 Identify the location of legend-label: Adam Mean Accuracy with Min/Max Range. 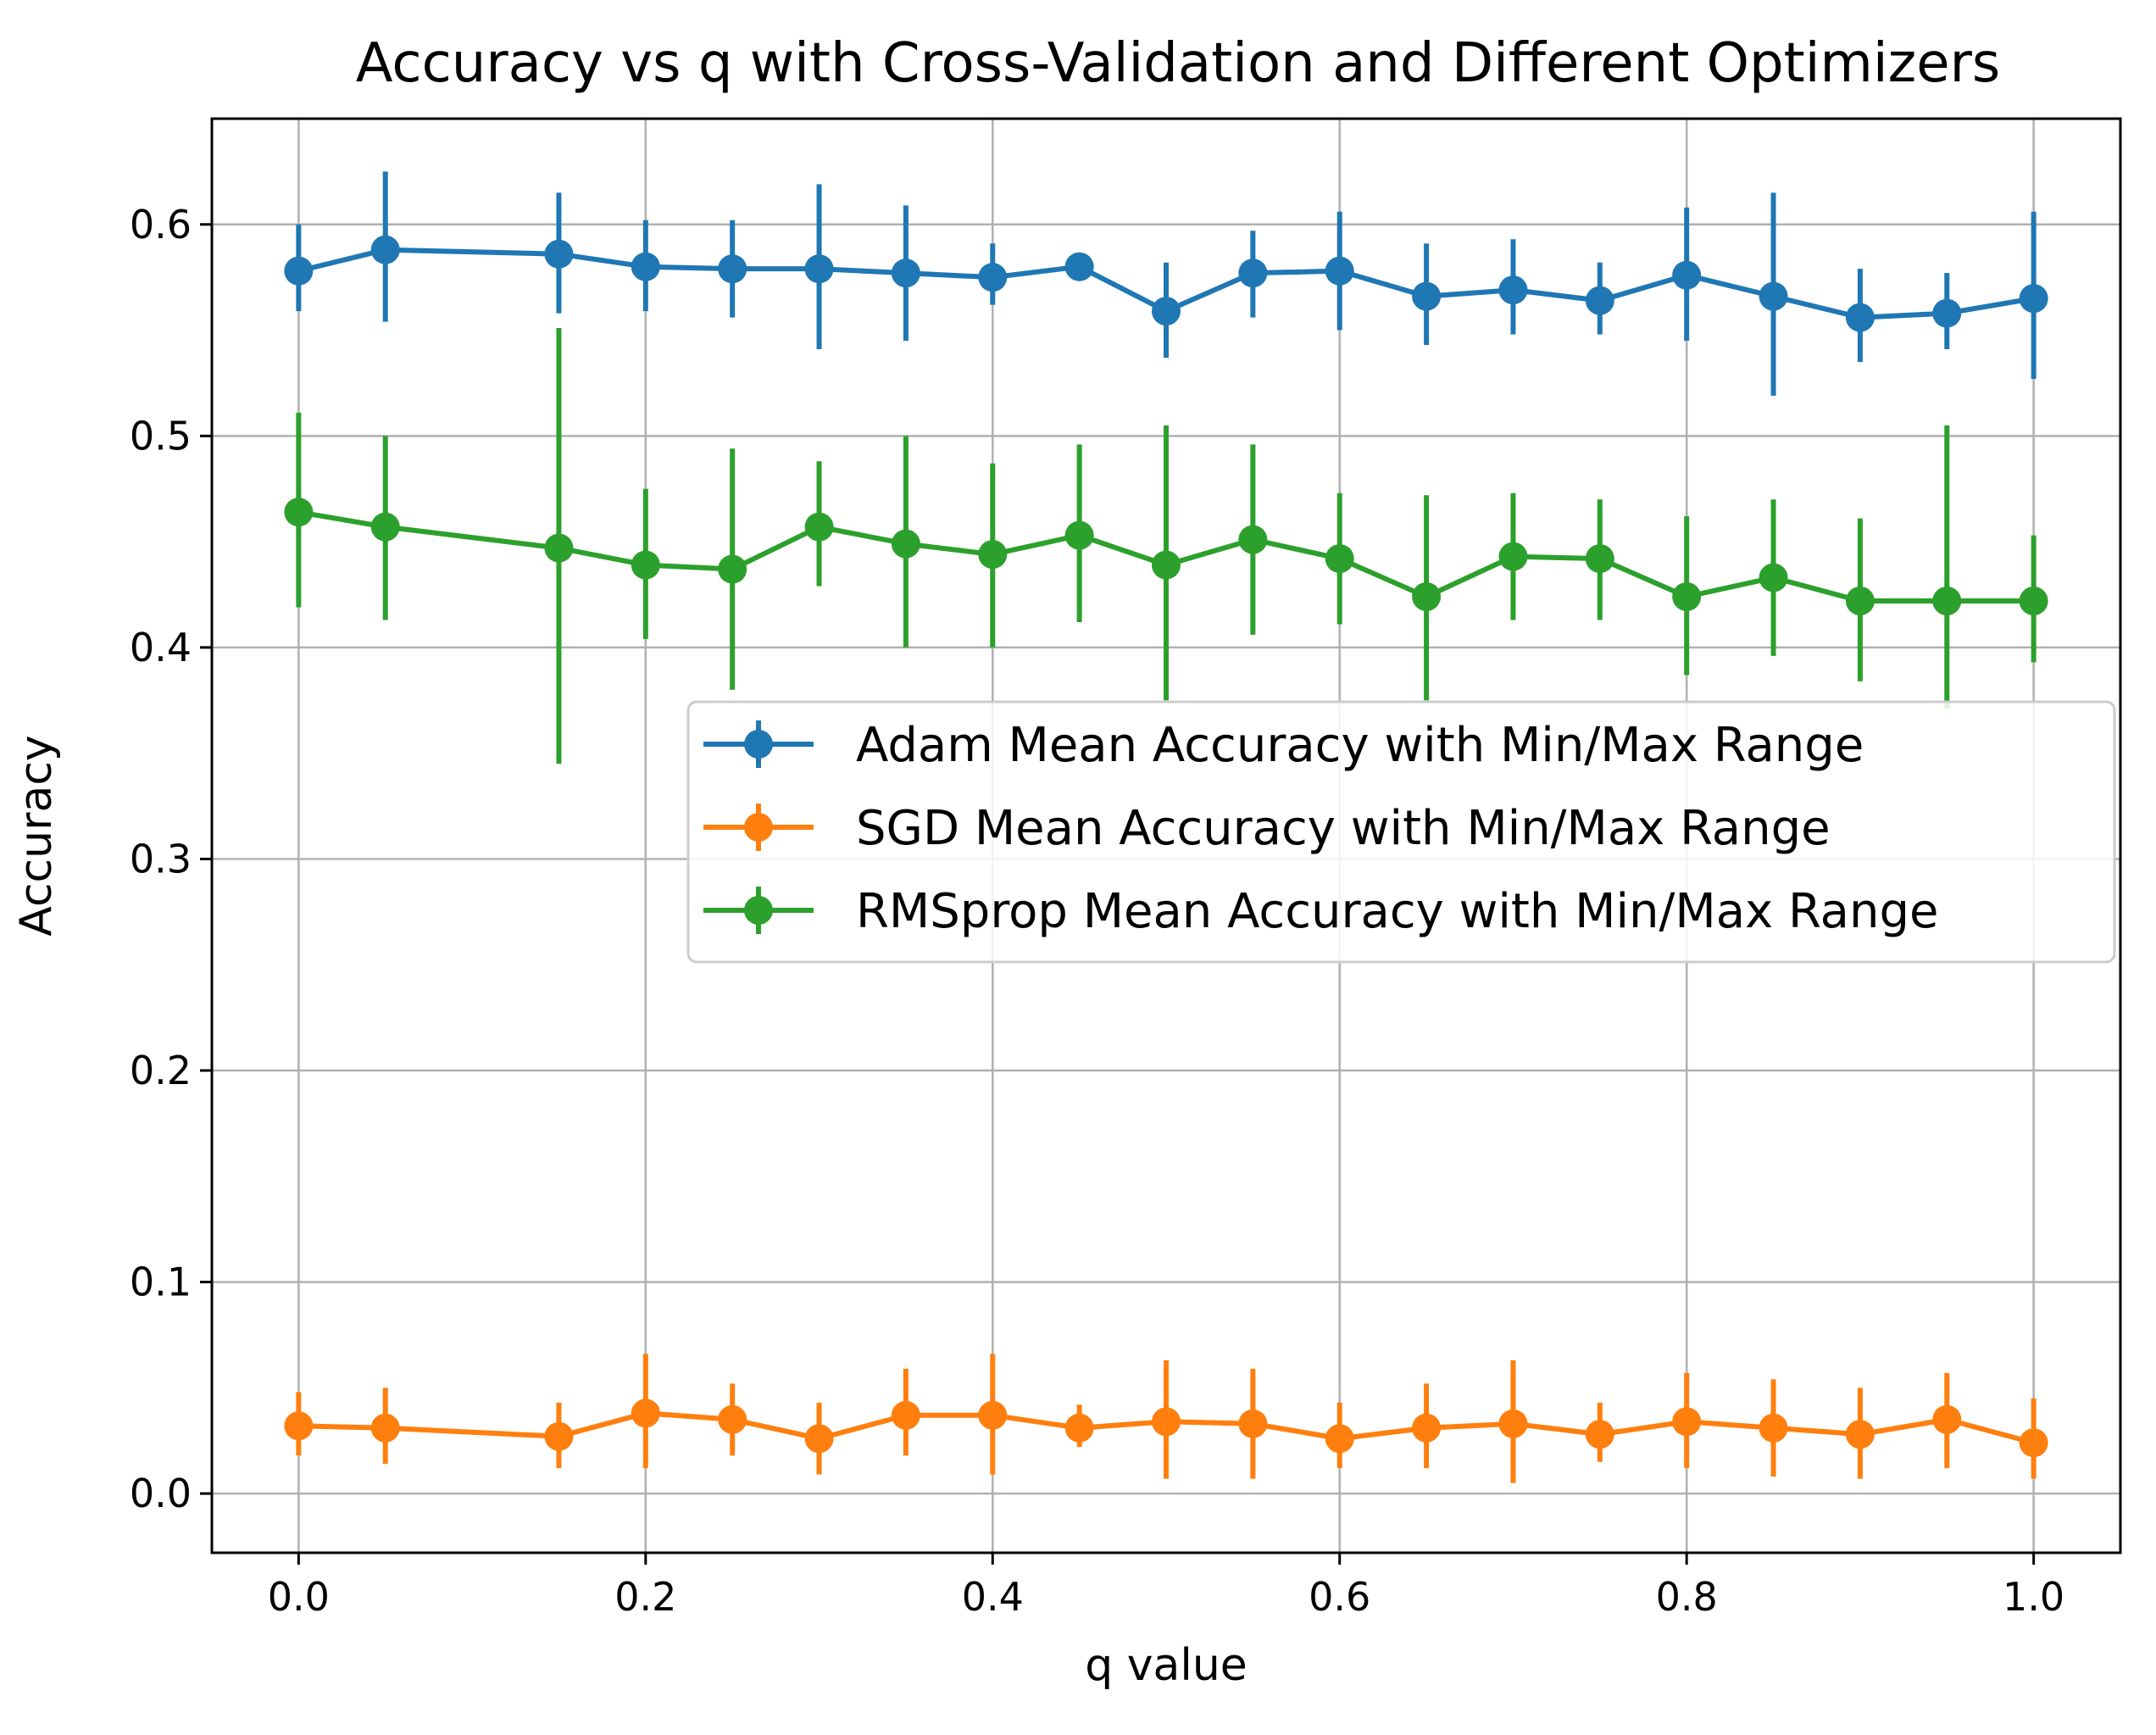
(1360, 745).